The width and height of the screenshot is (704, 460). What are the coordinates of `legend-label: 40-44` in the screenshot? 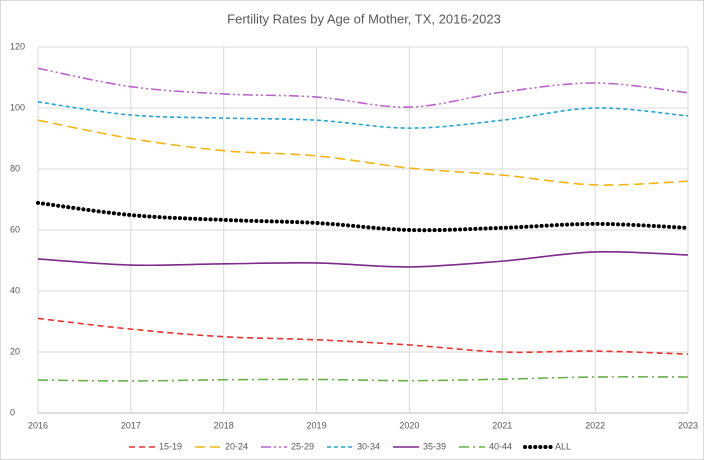 It's located at (500, 446).